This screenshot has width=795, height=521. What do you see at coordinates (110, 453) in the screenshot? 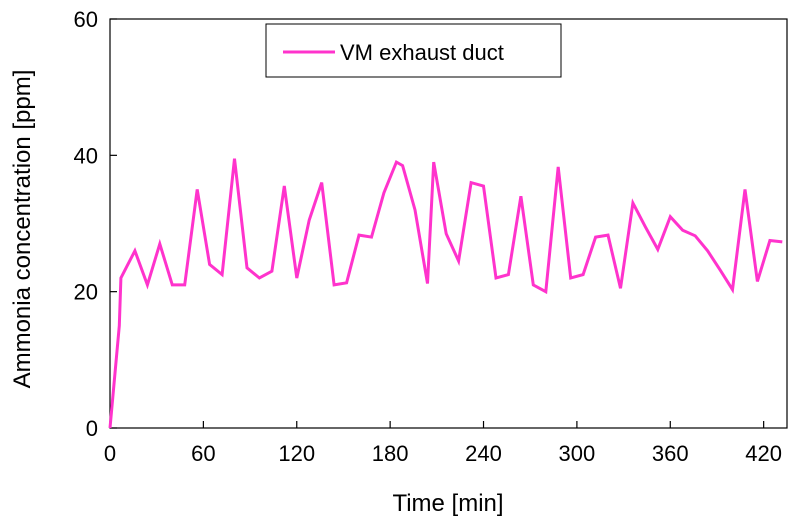
I see `x-tick-label: 0` at bounding box center [110, 453].